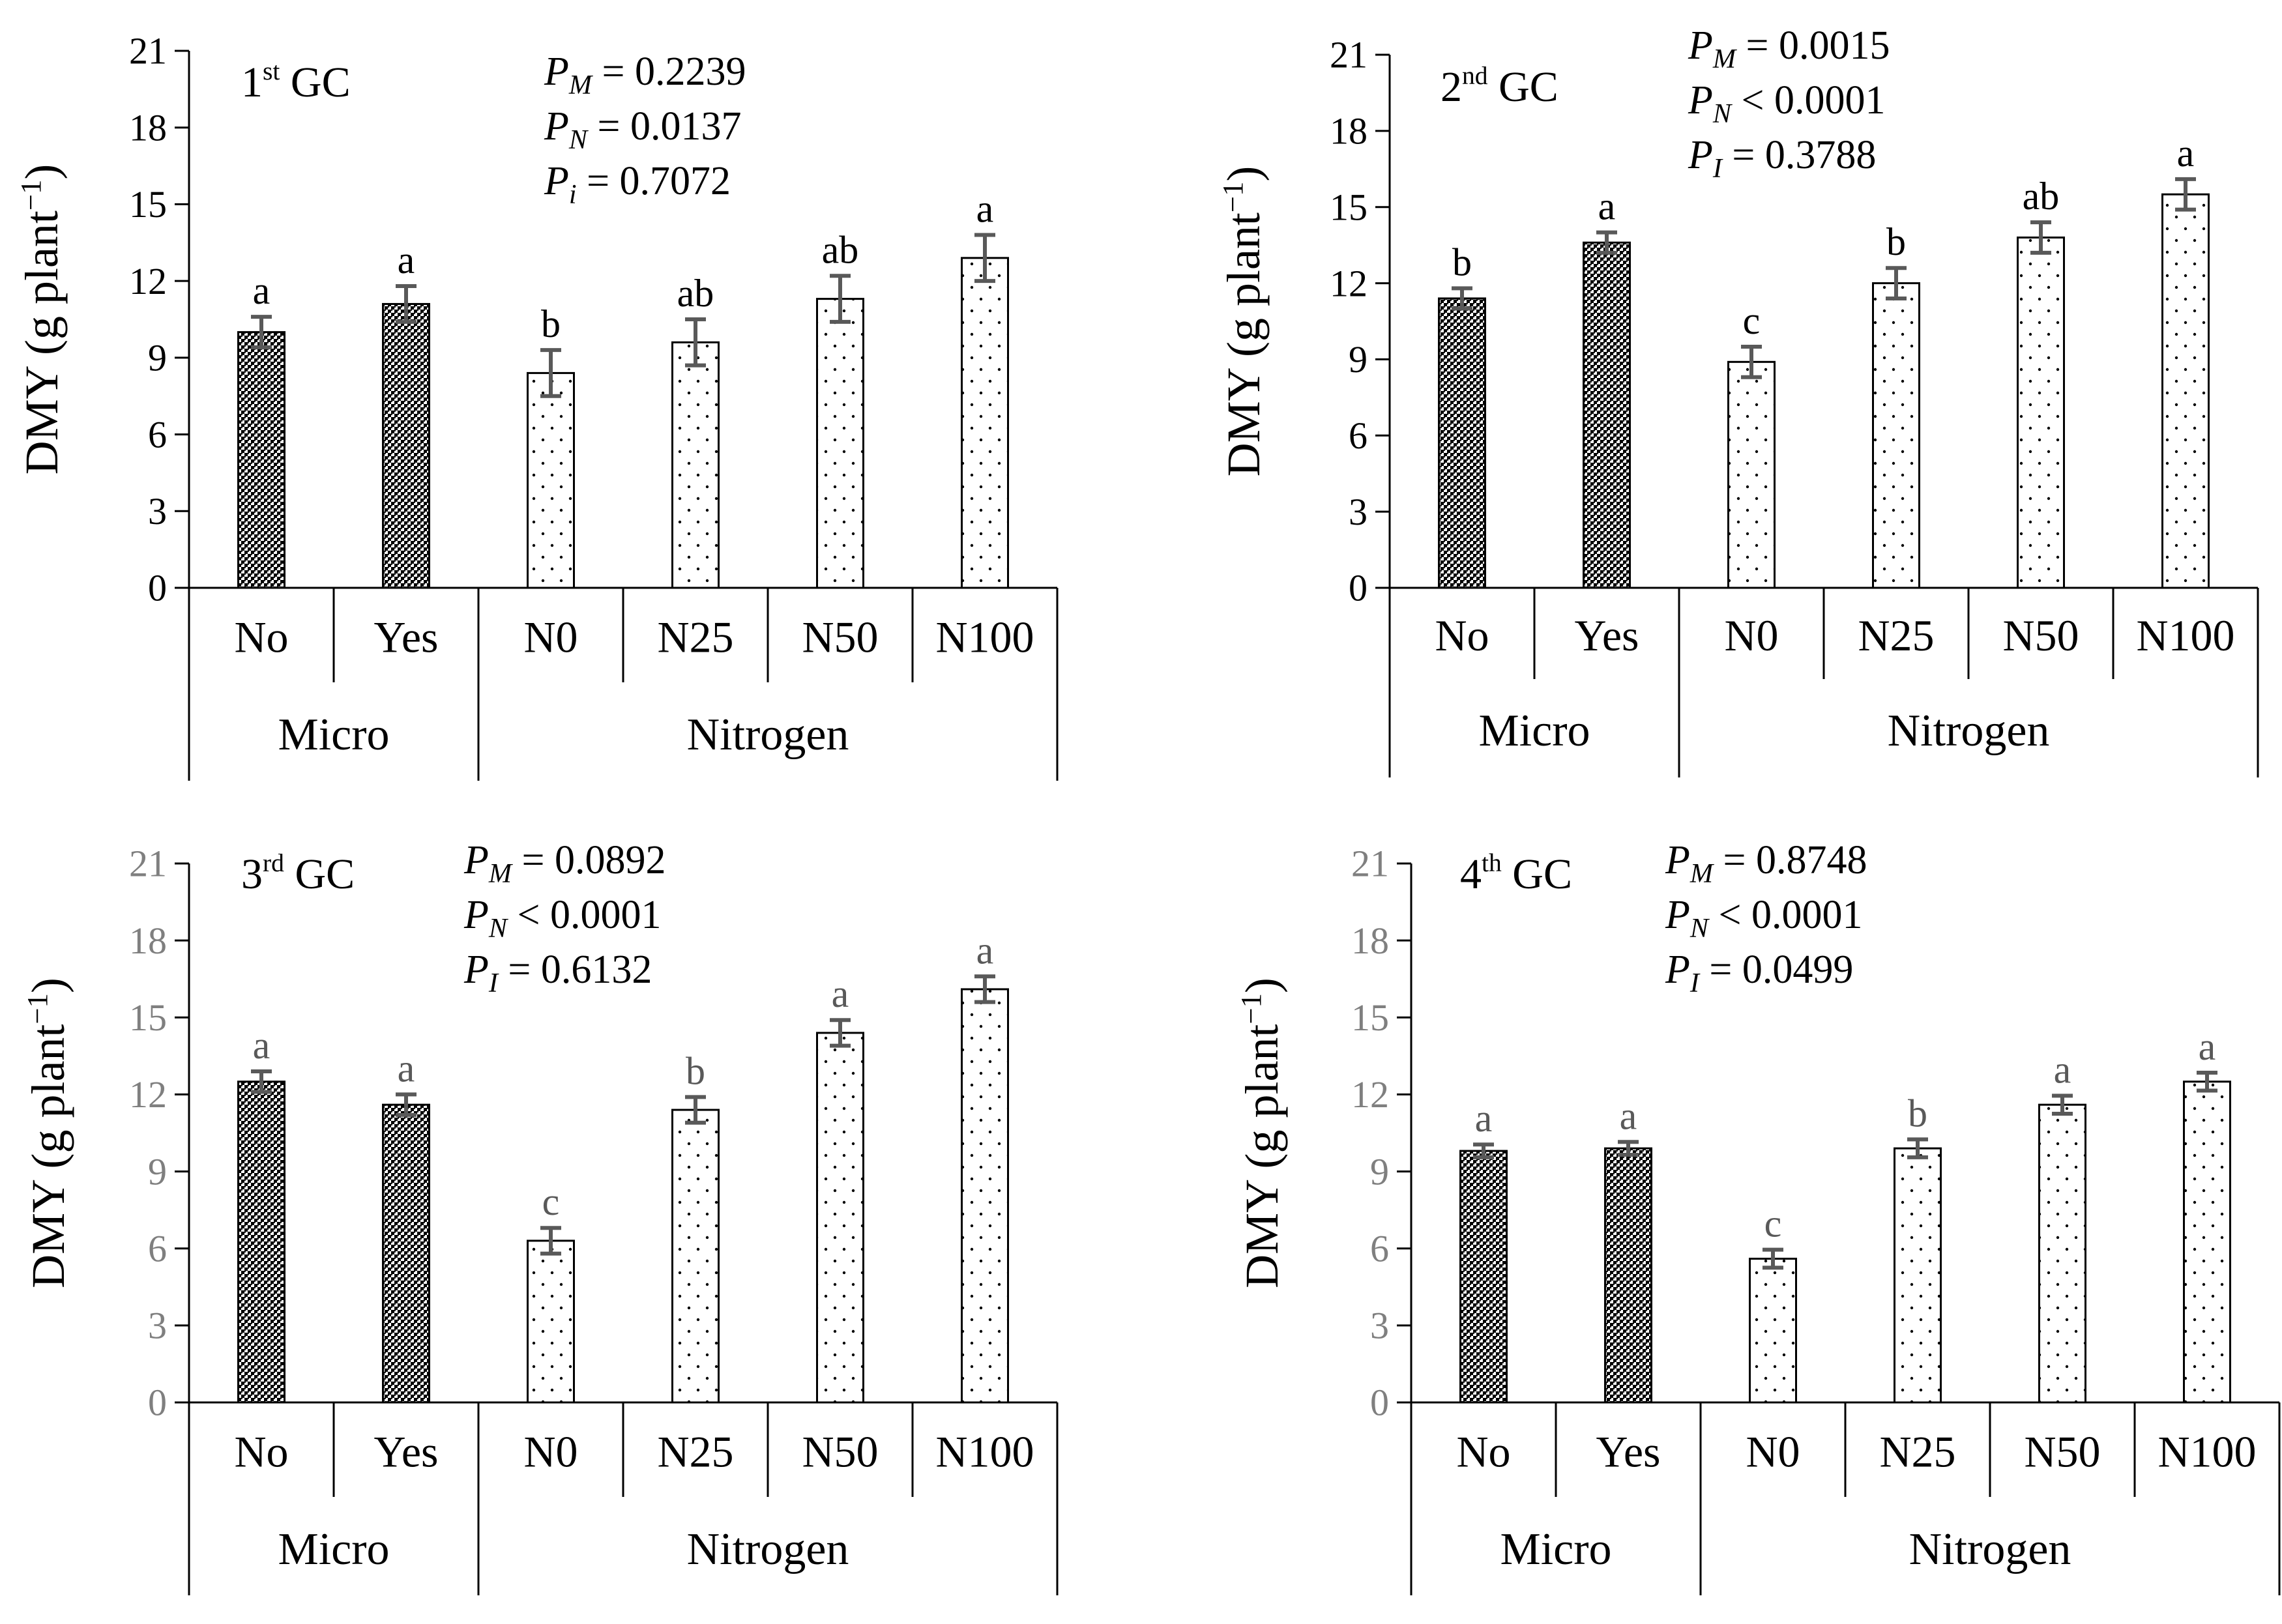 The image size is (2282, 1624). I want to click on p-value-text: < 0.0001, so click(584, 915).